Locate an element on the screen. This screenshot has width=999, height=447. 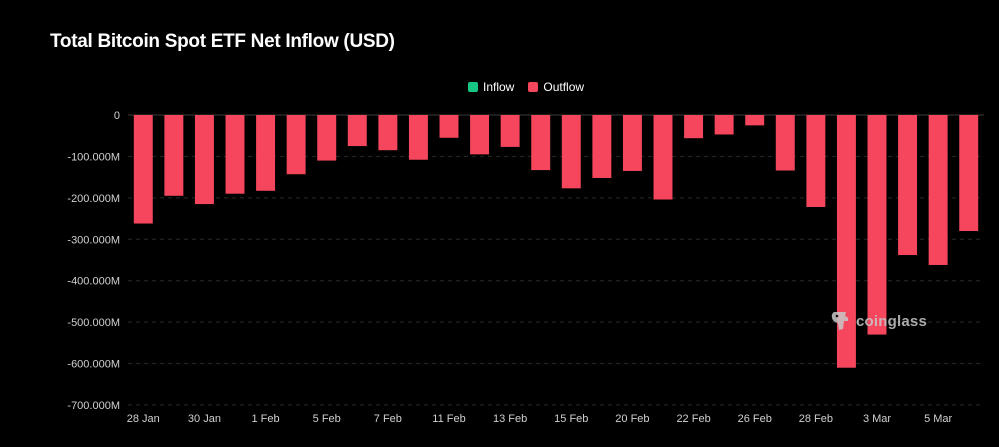
x-tick-label: 11 Feb is located at coordinates (448, 419).